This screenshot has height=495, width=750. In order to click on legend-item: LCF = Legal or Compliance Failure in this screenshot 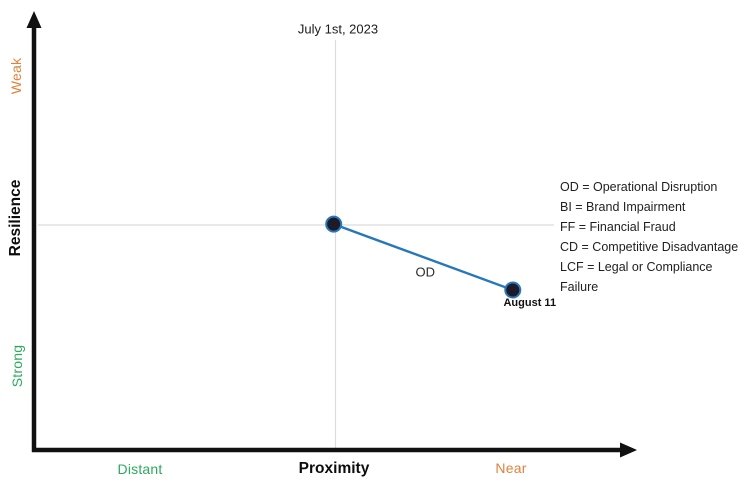, I will do `click(636, 277)`.